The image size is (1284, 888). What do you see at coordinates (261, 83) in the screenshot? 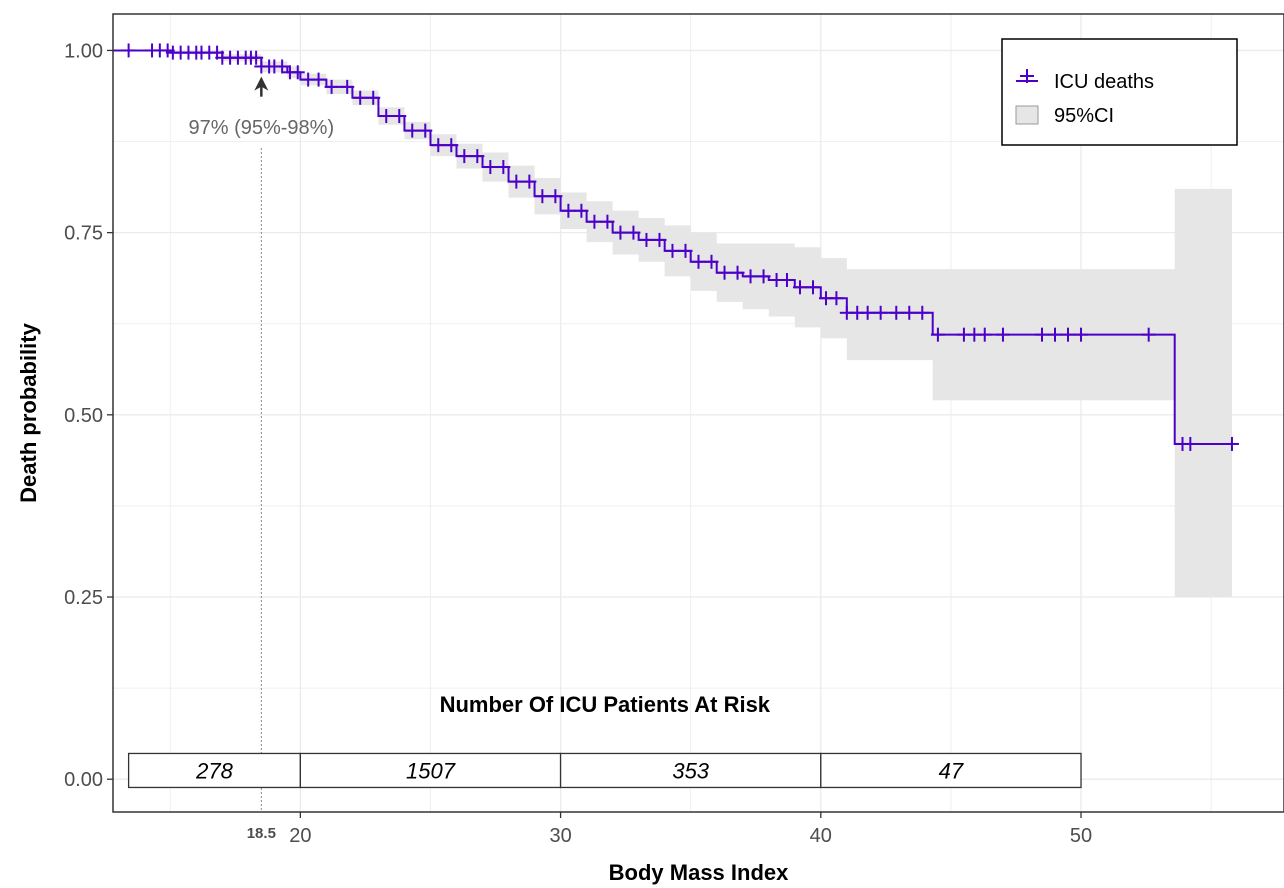
I see `arrow-head` at bounding box center [261, 83].